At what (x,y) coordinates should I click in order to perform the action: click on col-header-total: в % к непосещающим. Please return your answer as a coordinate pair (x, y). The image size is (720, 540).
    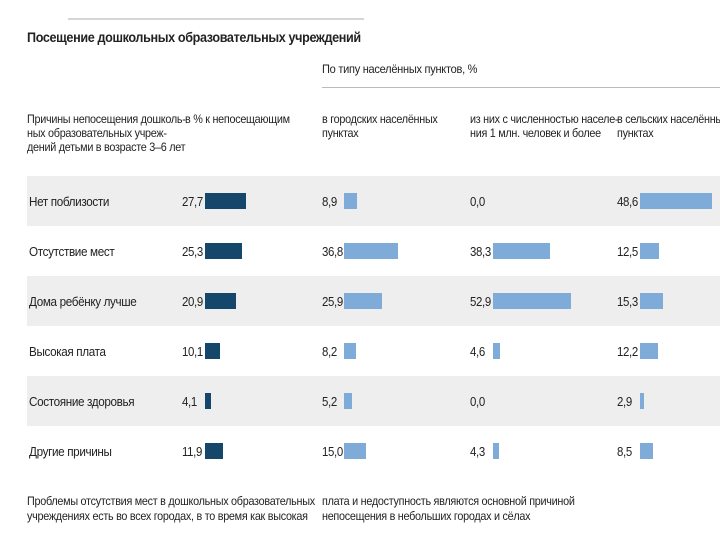
    Looking at the image, I should click on (237, 119).